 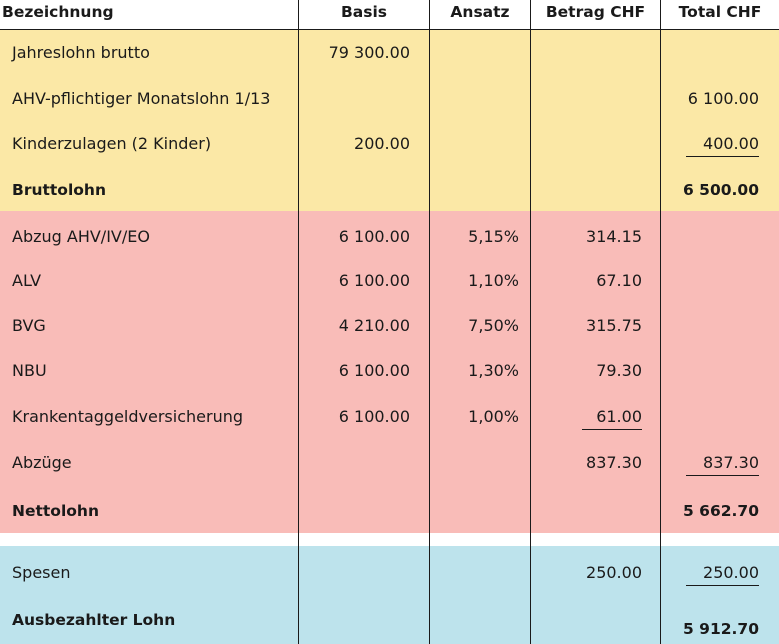 I want to click on row-label-bold: Bruttolohn, so click(x=59, y=190).